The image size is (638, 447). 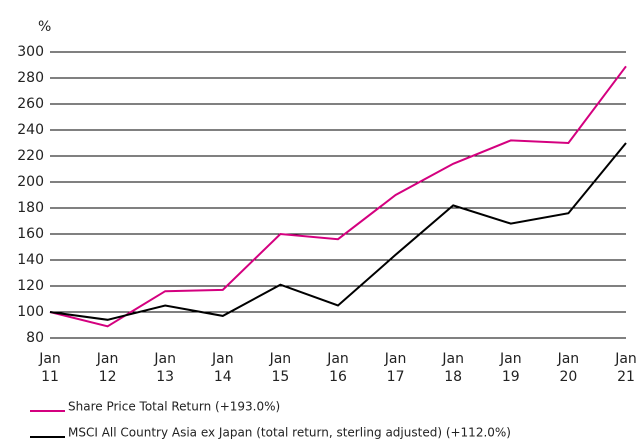 I want to click on x-tick-label: Jan 16, so click(x=338, y=368).